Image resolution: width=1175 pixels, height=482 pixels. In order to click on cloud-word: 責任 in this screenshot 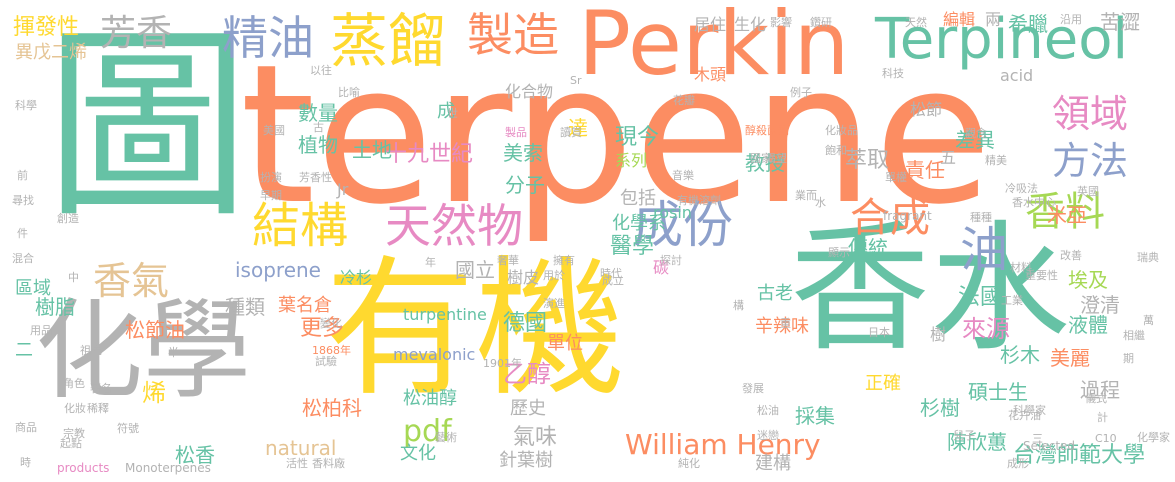, I will do `click(925, 170)`.